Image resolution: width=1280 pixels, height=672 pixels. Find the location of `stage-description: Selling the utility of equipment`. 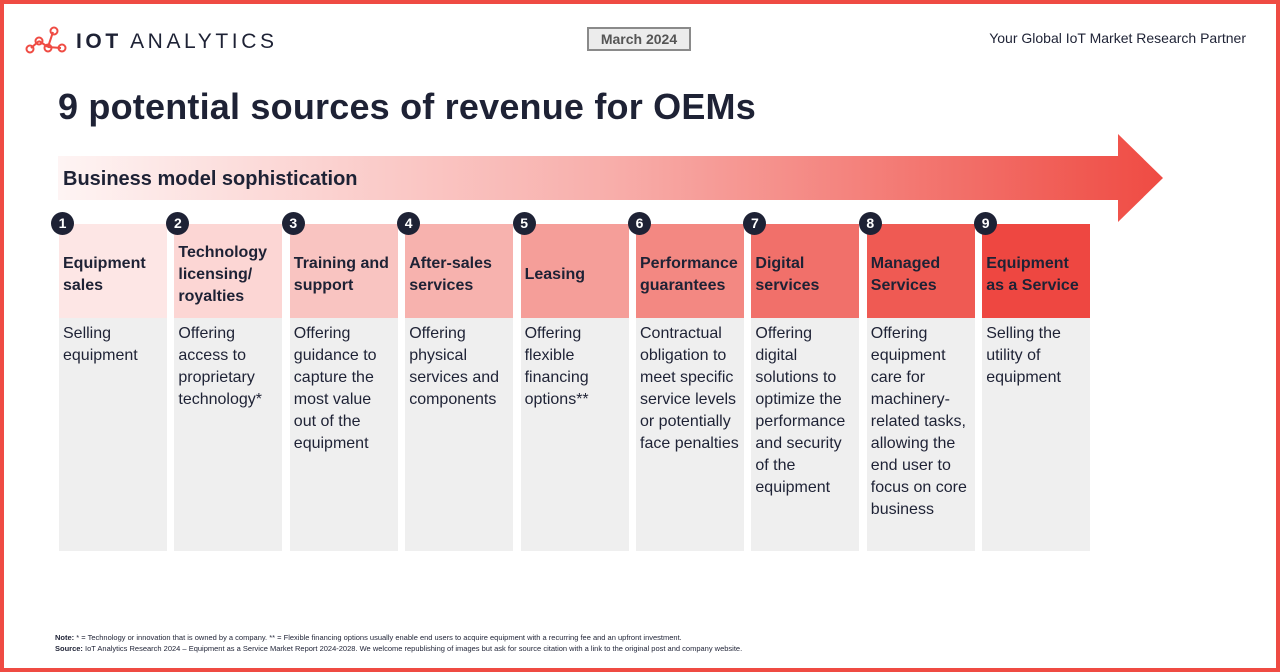

stage-description: Selling the utility of equipment is located at coordinates (1036, 434).